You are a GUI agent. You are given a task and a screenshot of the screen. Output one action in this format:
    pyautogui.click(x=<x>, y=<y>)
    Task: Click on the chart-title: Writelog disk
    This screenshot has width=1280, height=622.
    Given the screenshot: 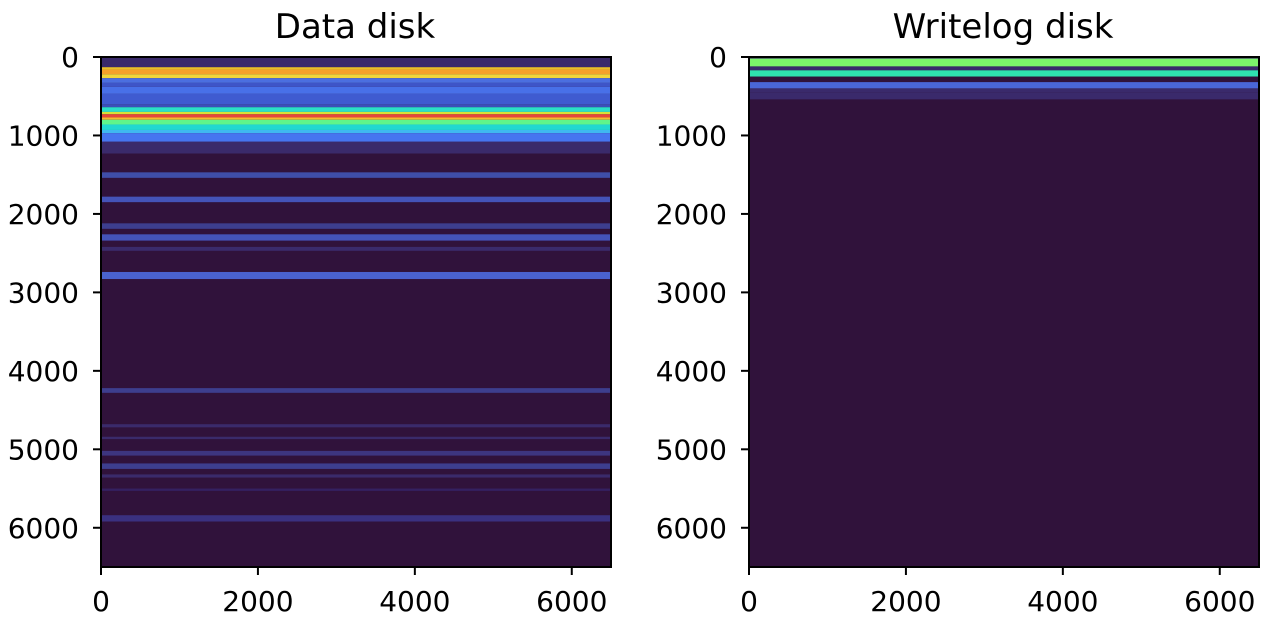 What is the action you would take?
    pyautogui.click(x=1003, y=27)
    